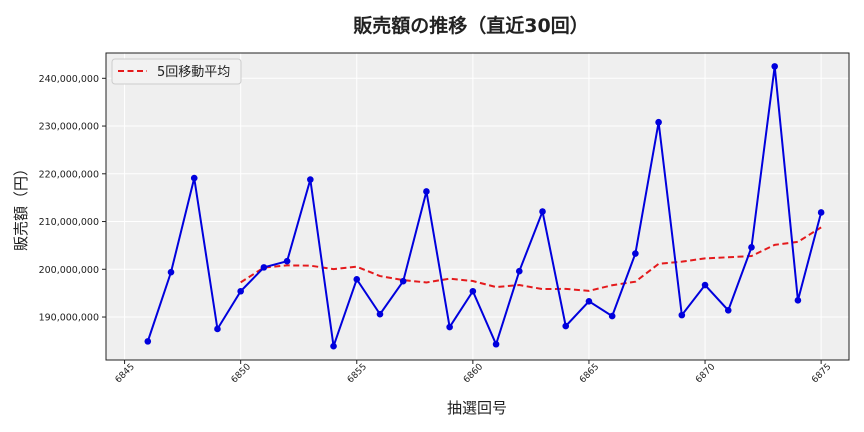  What do you see at coordinates (357, 373) in the screenshot?
I see `x-tick-label: 6855` at bounding box center [357, 373].